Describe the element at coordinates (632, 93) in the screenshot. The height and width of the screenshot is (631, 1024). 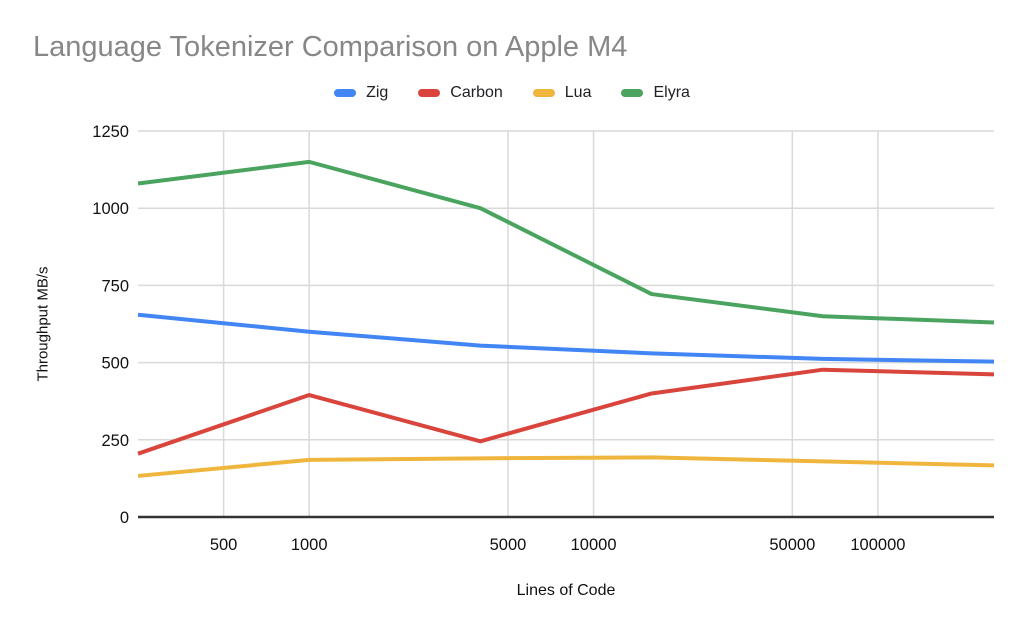
I see `legend-swatch-elyra-icon` at that location.